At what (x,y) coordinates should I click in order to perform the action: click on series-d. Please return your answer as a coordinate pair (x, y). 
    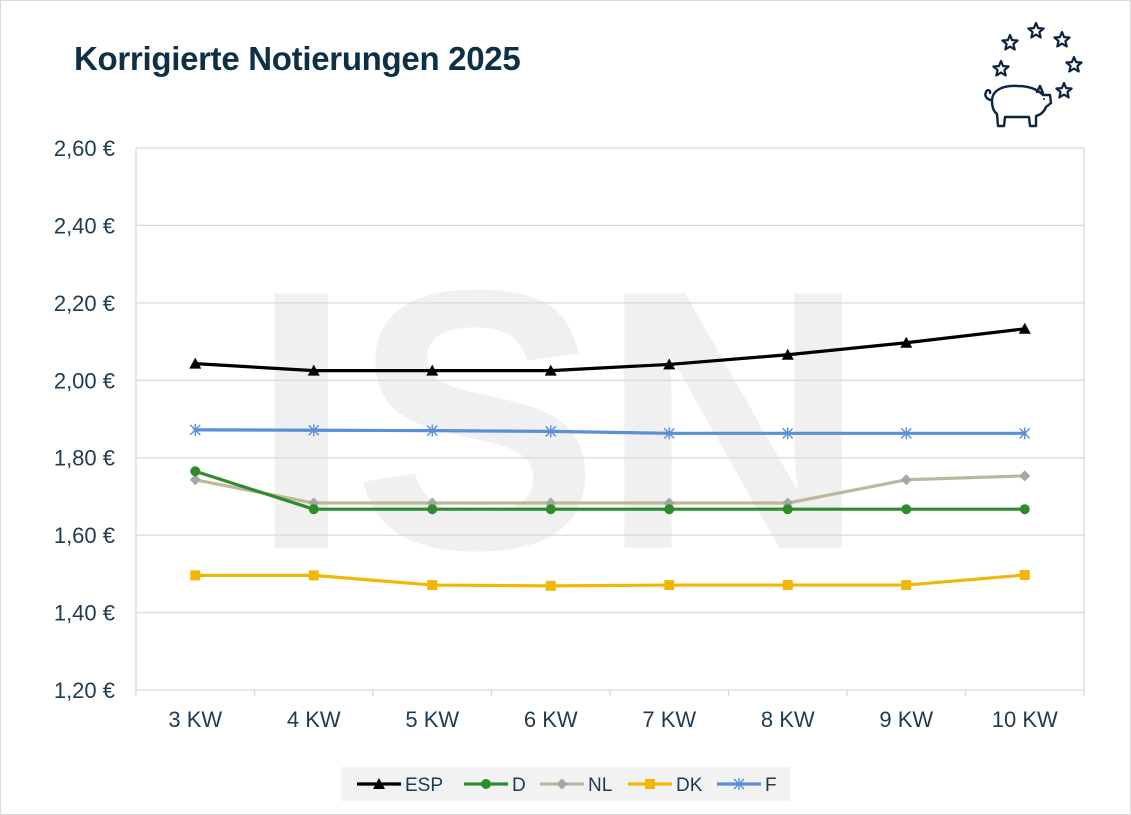
    Looking at the image, I should click on (610, 490).